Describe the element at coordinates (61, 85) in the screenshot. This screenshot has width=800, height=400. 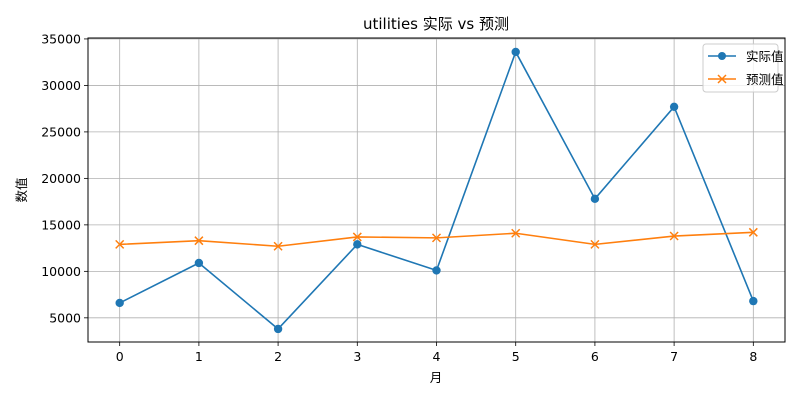
I see `y-tick-label: 30000` at that location.